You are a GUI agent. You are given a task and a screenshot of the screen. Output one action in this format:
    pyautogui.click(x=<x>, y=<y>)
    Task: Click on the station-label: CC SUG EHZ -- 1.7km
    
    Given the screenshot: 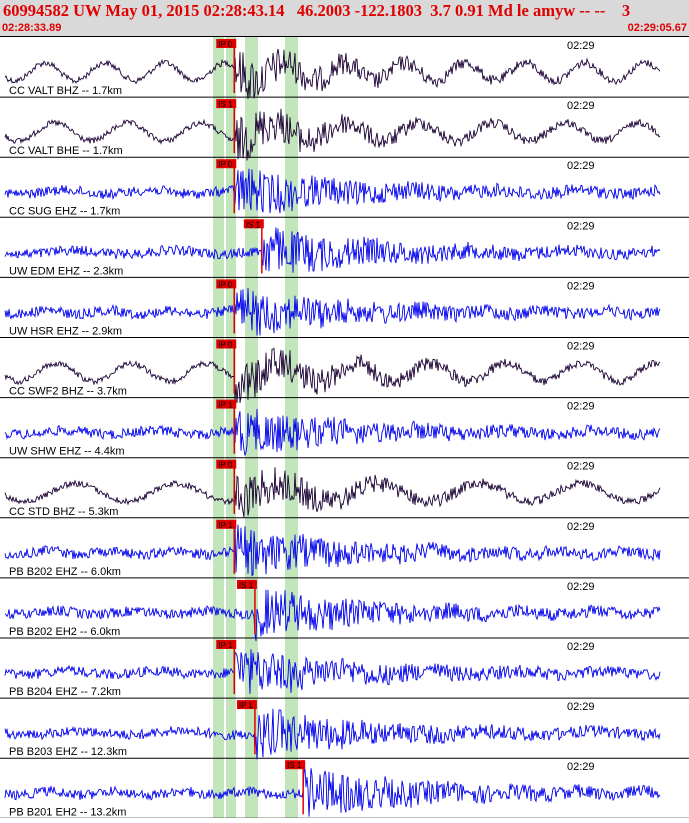 What is the action you would take?
    pyautogui.click(x=64, y=211)
    